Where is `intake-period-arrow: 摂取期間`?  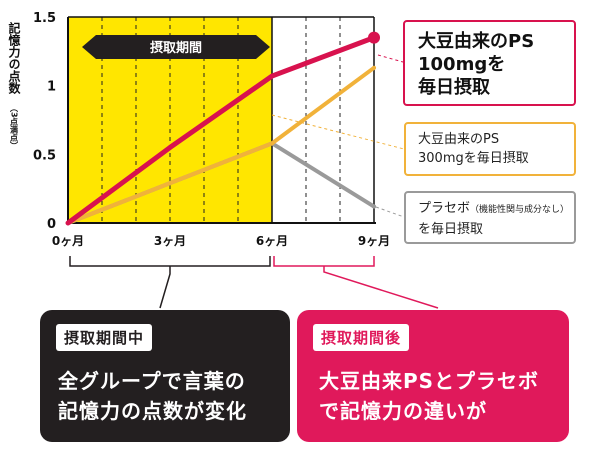
intake-period-arrow: 摂取期間 is located at coordinates (176, 47).